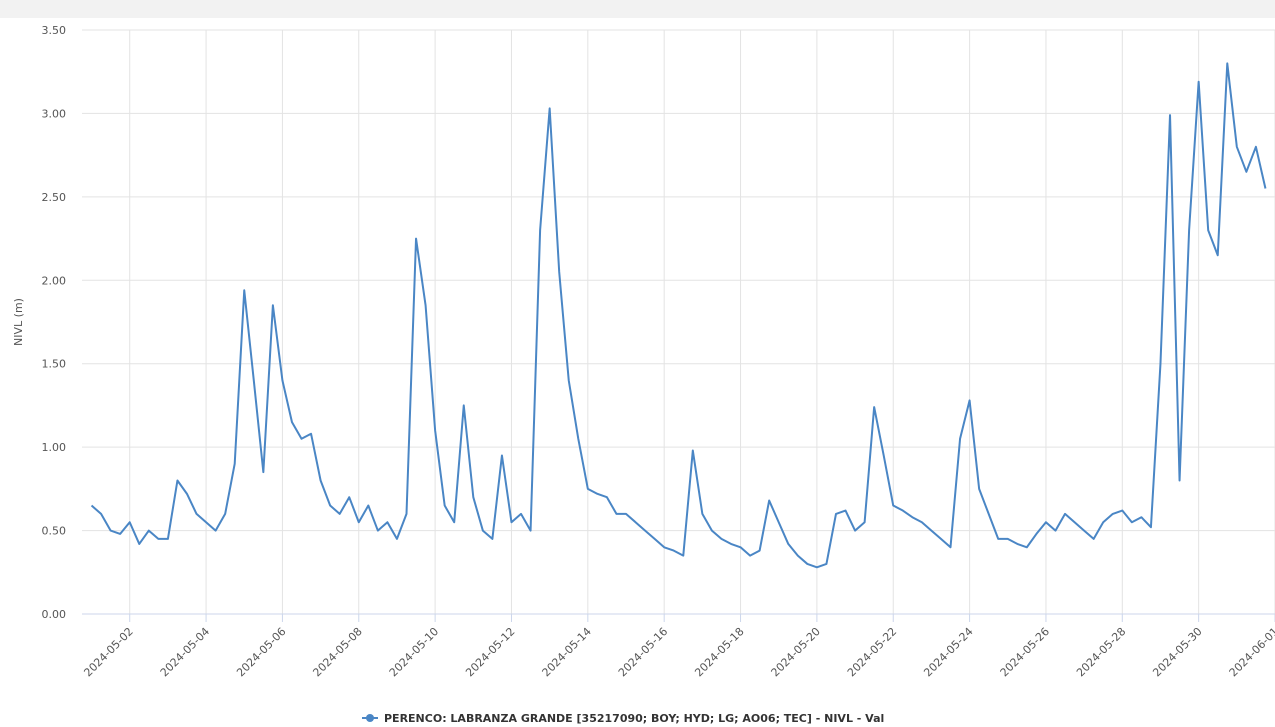  What do you see at coordinates (54, 447) in the screenshot?
I see `y-tick-label: 1.00` at bounding box center [54, 447].